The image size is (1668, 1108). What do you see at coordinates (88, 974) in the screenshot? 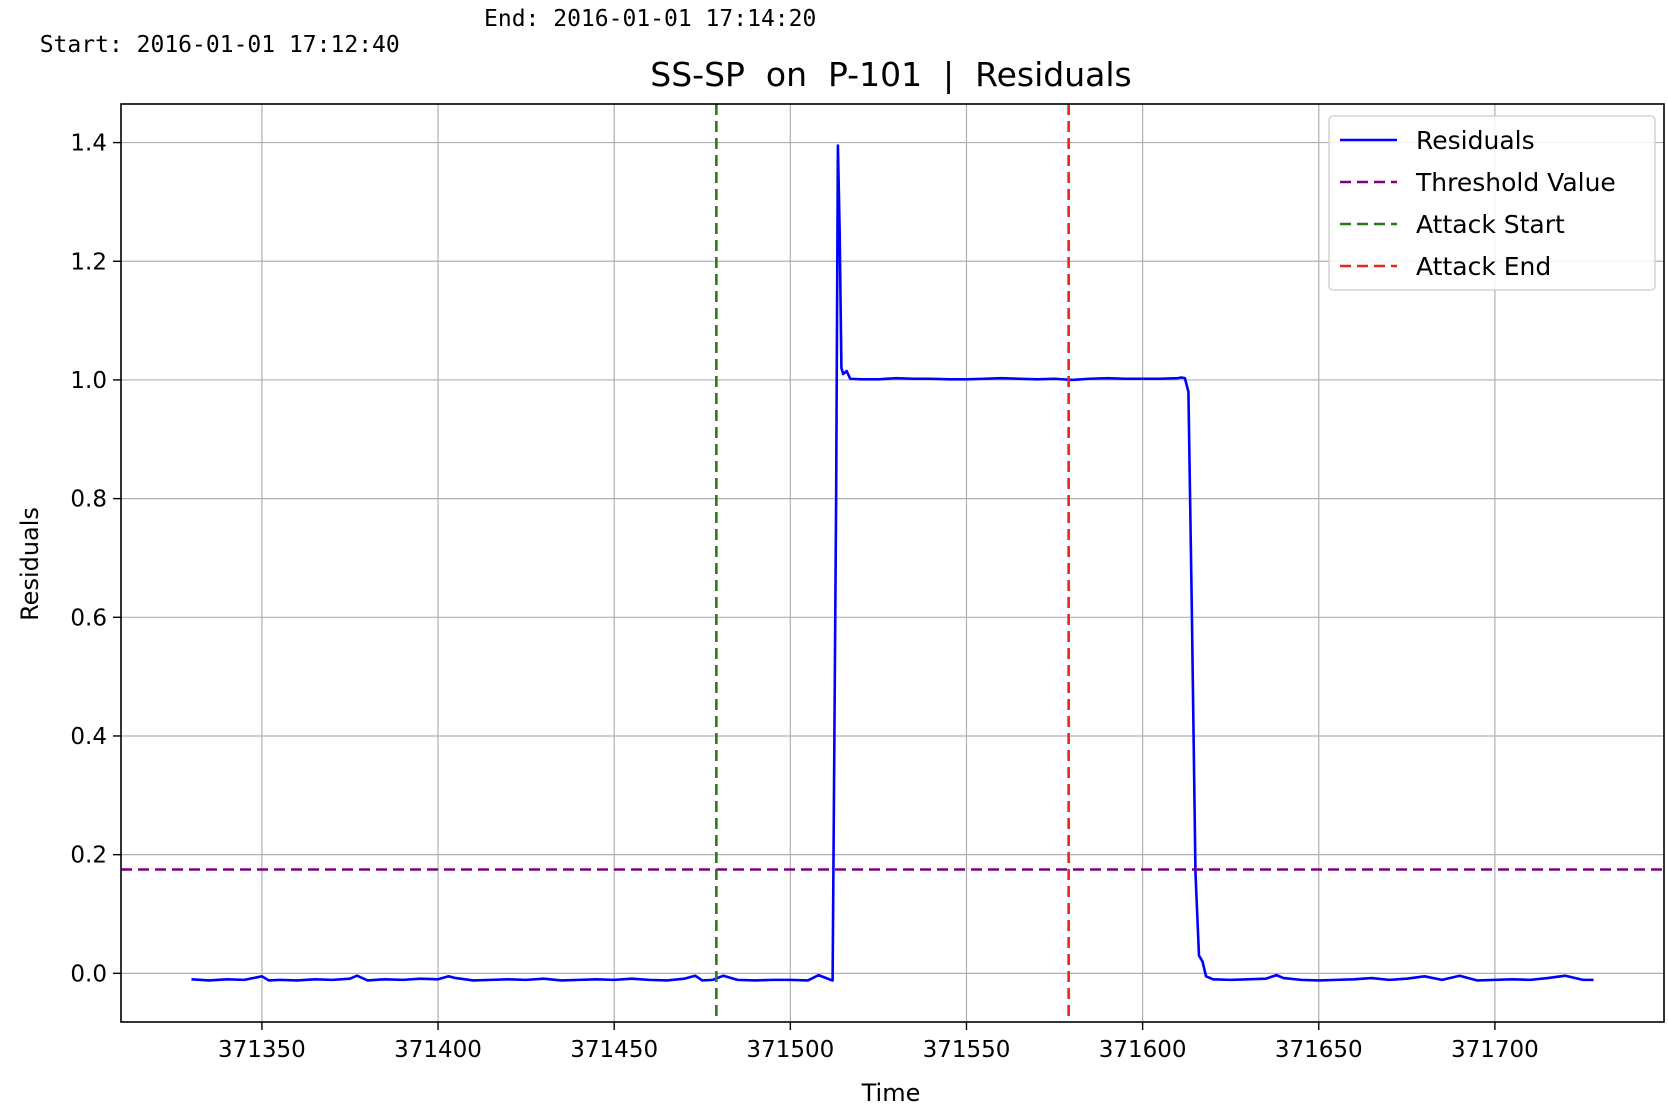
I see `y-tick-label: 0.0` at bounding box center [88, 974].